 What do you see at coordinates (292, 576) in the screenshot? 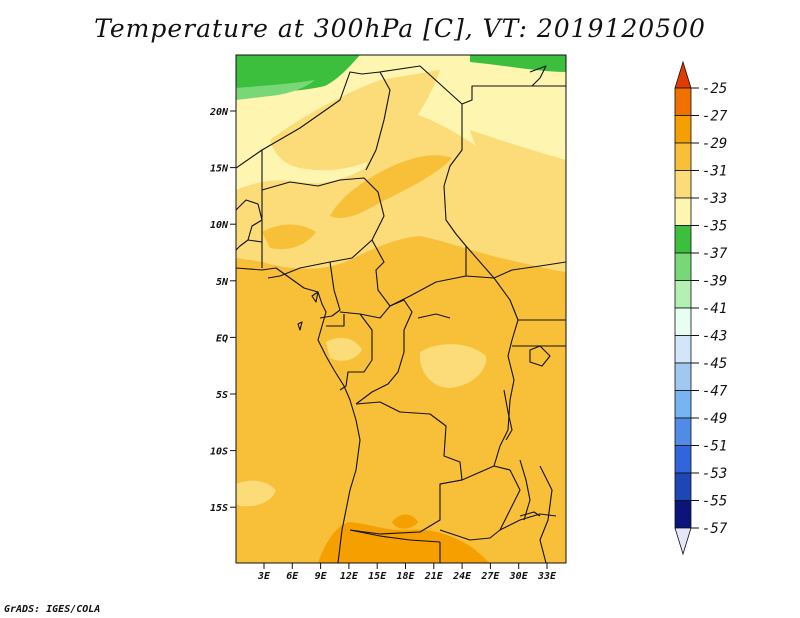
I see `lon-label: 6E` at bounding box center [292, 576].